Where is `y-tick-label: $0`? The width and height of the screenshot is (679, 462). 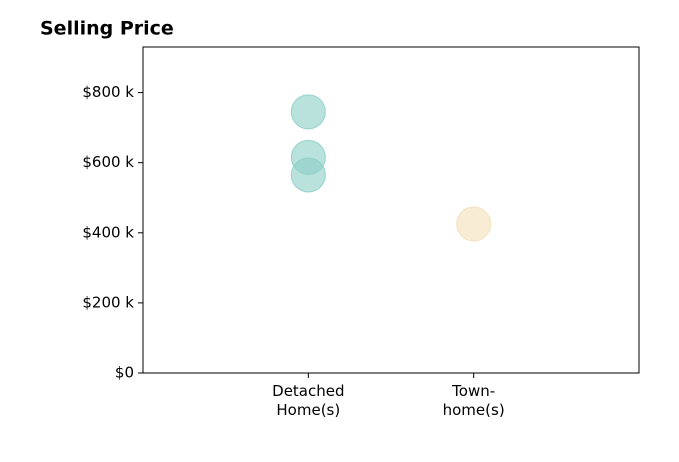
y-tick-label: $0 is located at coordinates (124, 373).